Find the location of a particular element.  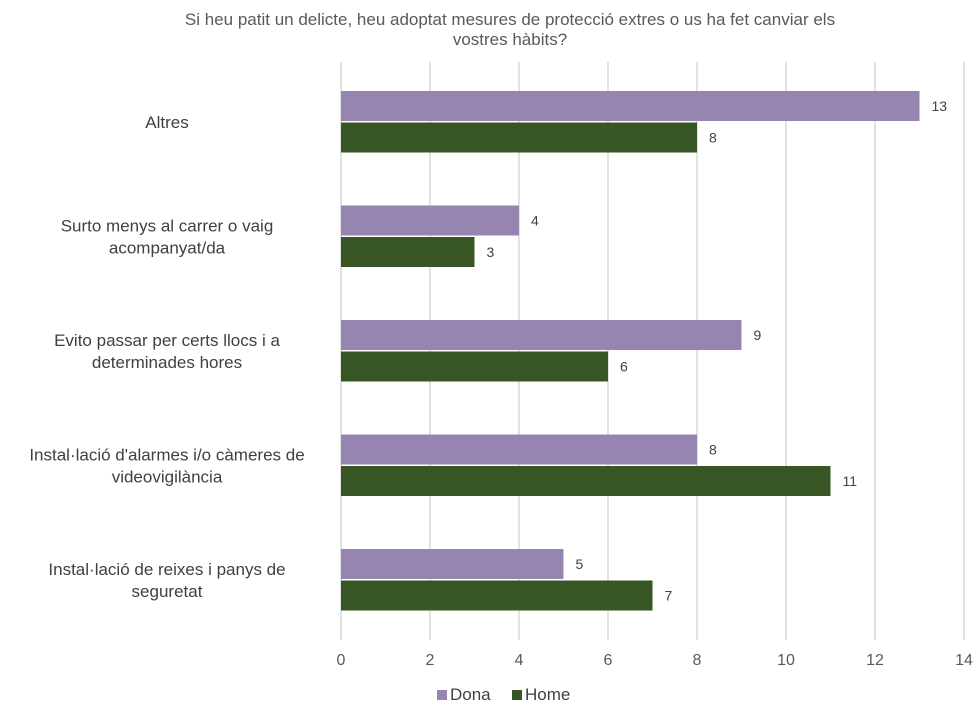

category-label: Altres is located at coordinates (166, 122).